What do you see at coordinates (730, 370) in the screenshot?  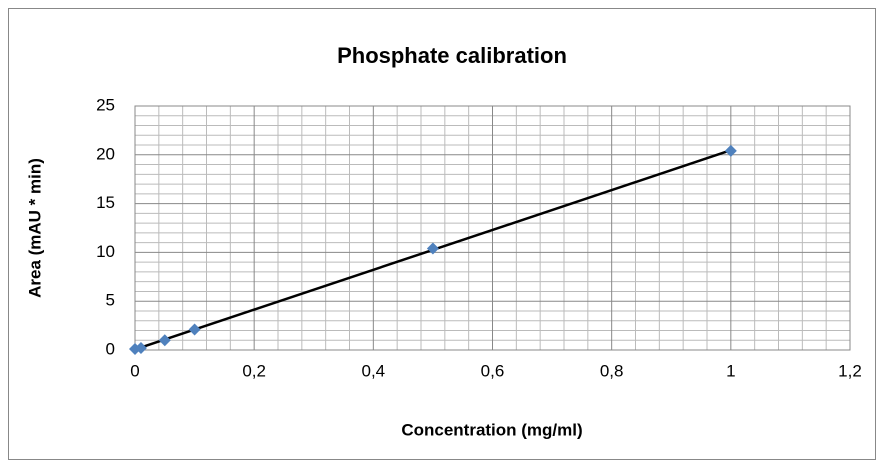 I see `x-tick-label: 1` at bounding box center [730, 370].